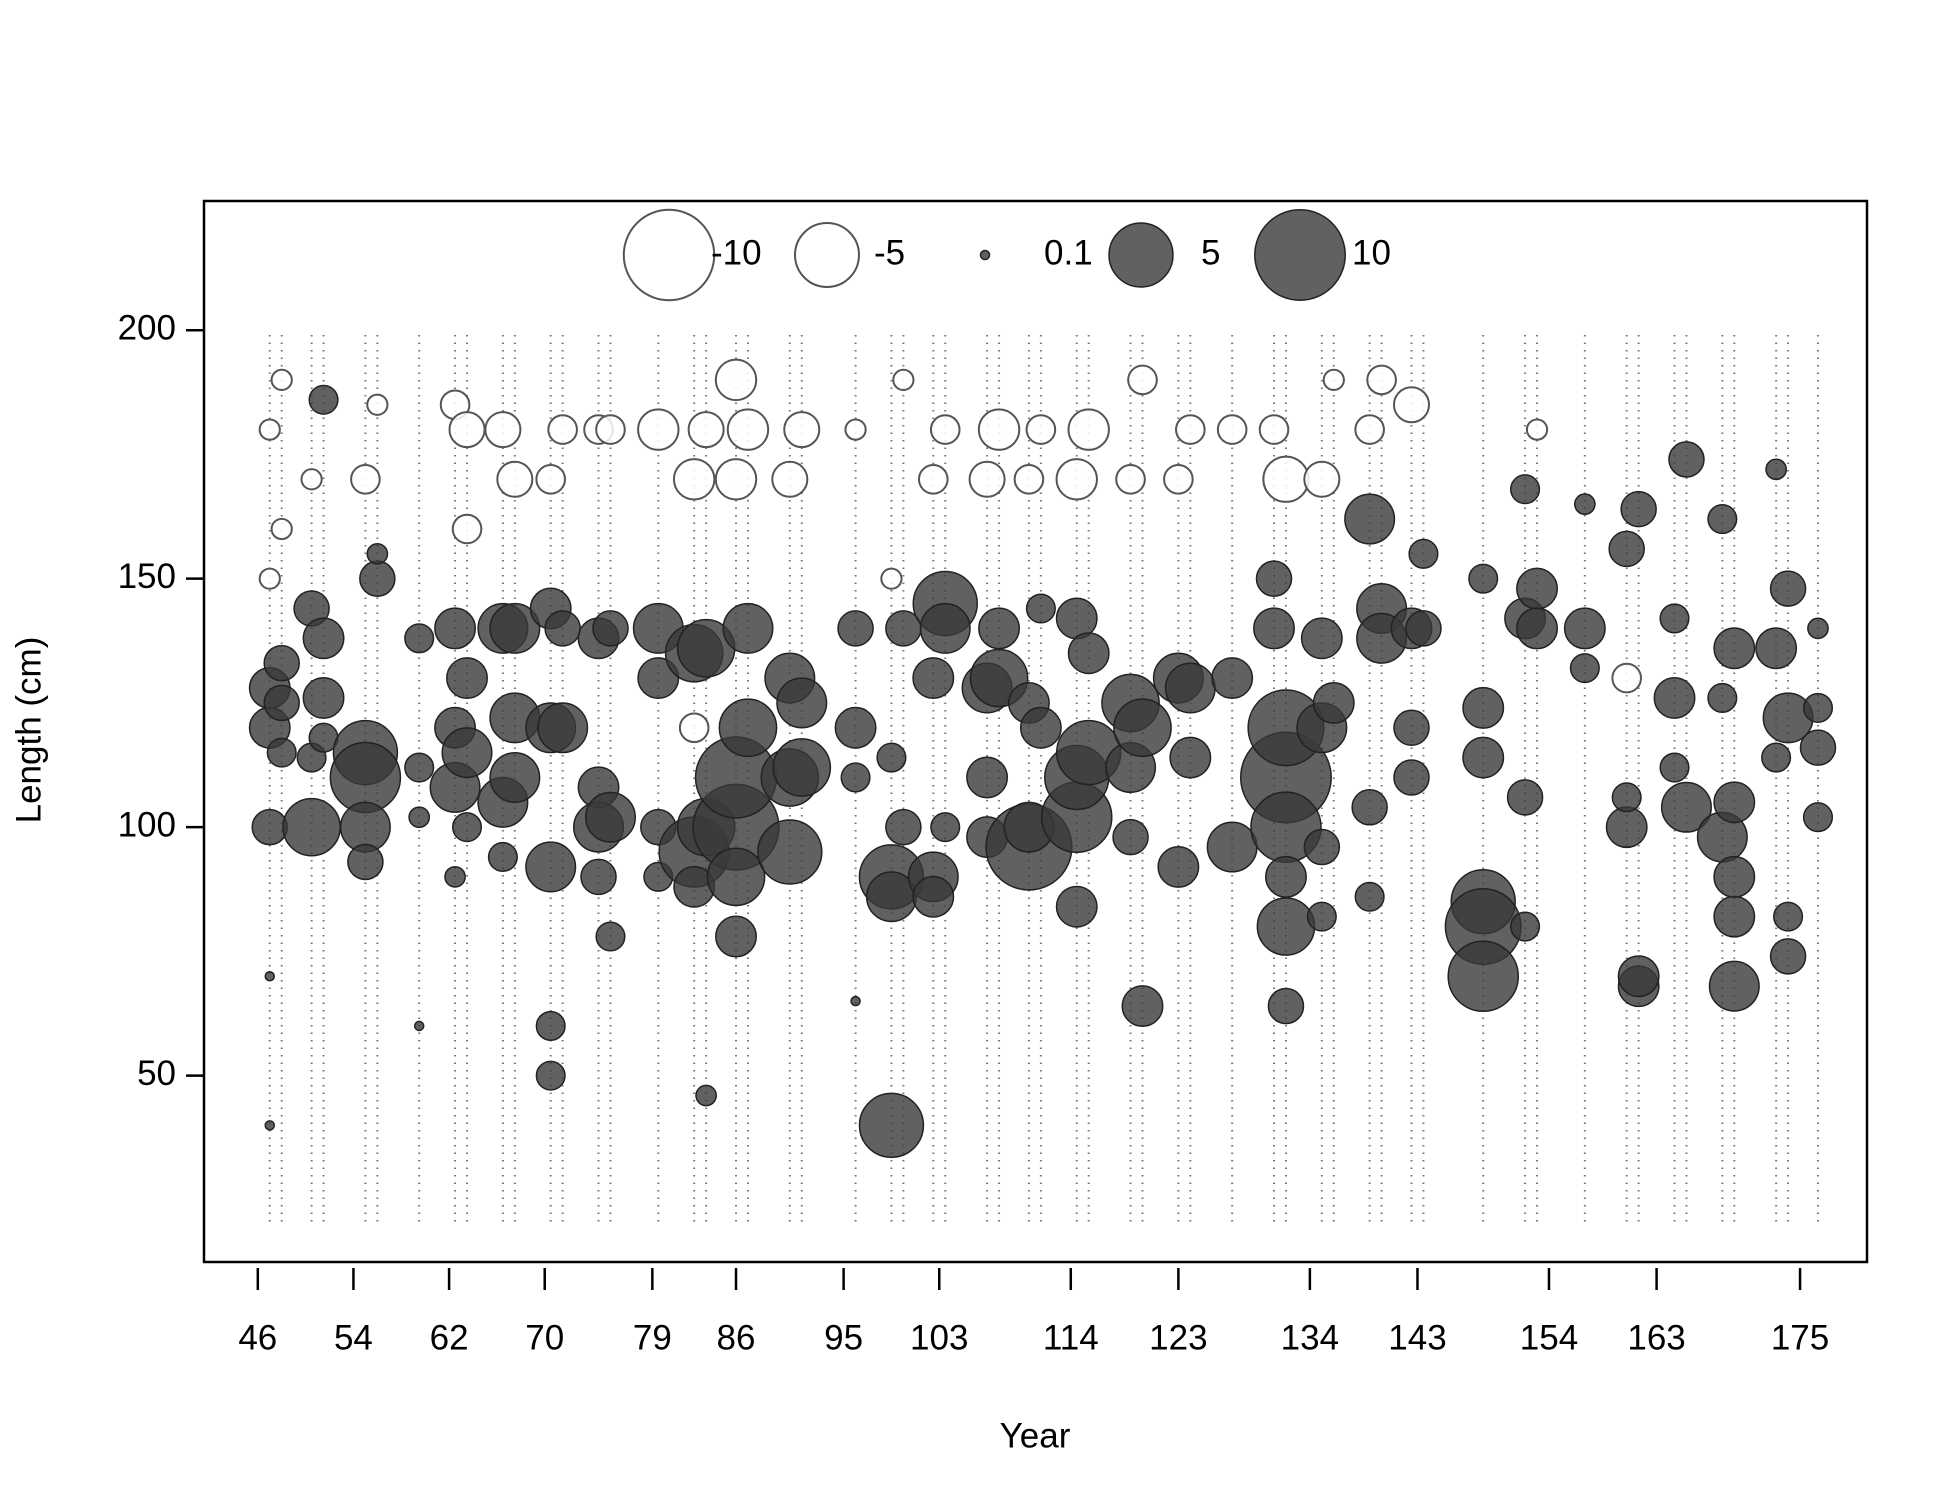 Image resolution: width=1950 pixels, height=1500 pixels. I want to click on x-tick-label: 70, so click(544, 1337).